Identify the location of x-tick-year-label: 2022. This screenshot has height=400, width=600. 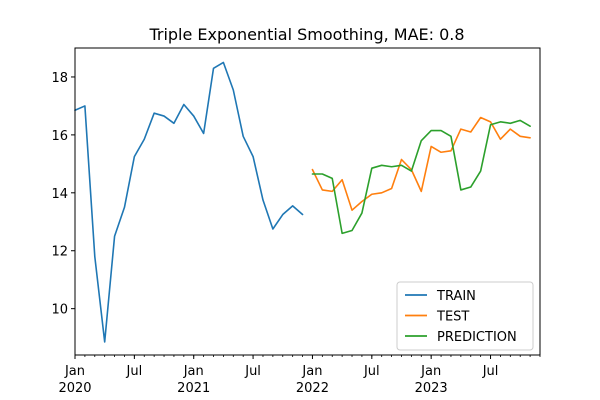
(312, 388).